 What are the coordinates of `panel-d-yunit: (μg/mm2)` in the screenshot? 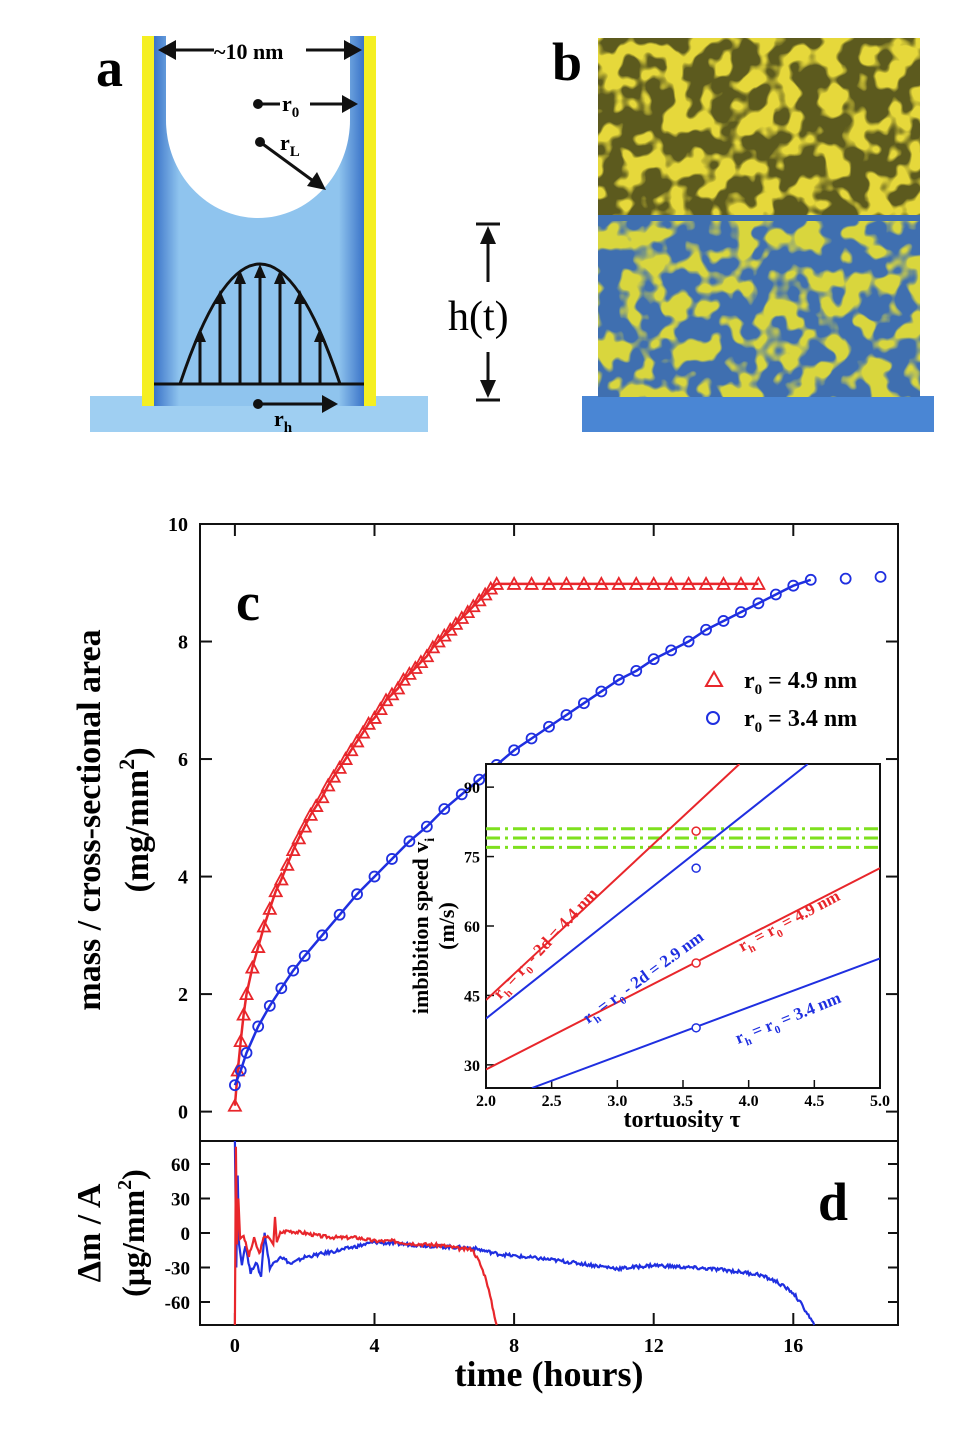 It's located at (132, 1233).